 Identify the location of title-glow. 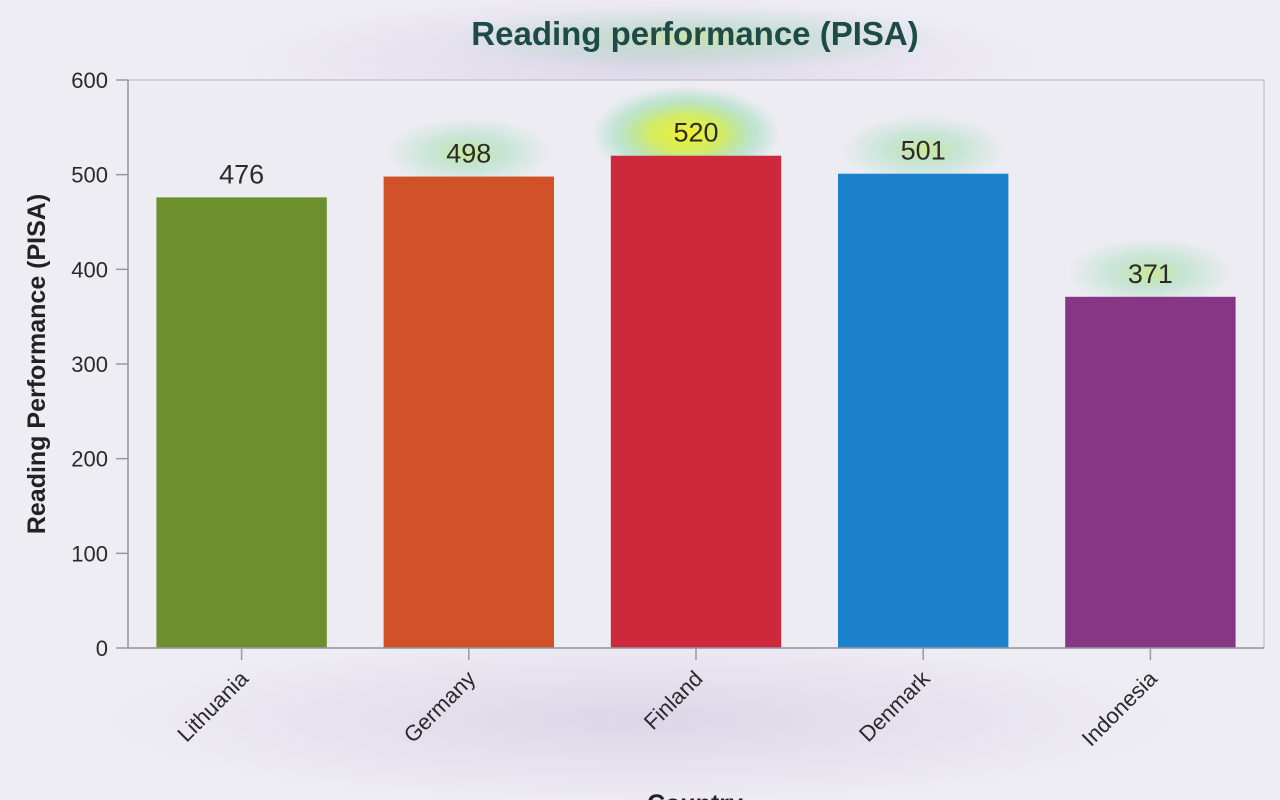
(695, 38).